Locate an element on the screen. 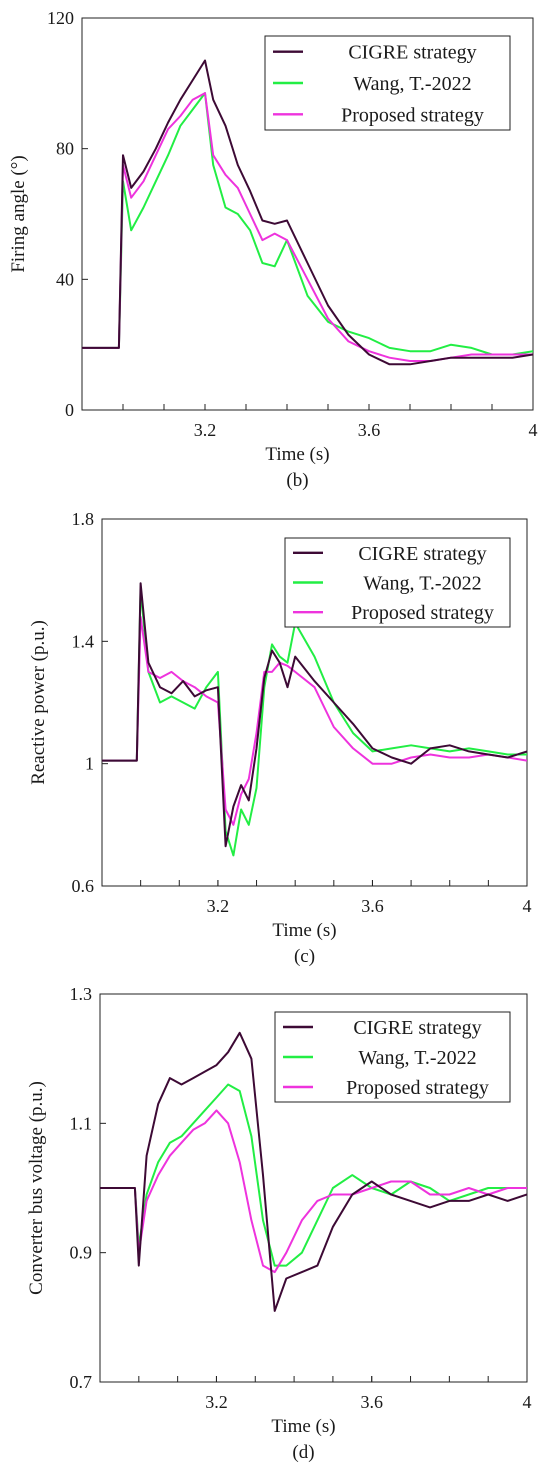 The height and width of the screenshot is (1476, 550). y-tick-label: 1.1 is located at coordinates (81, 1123).